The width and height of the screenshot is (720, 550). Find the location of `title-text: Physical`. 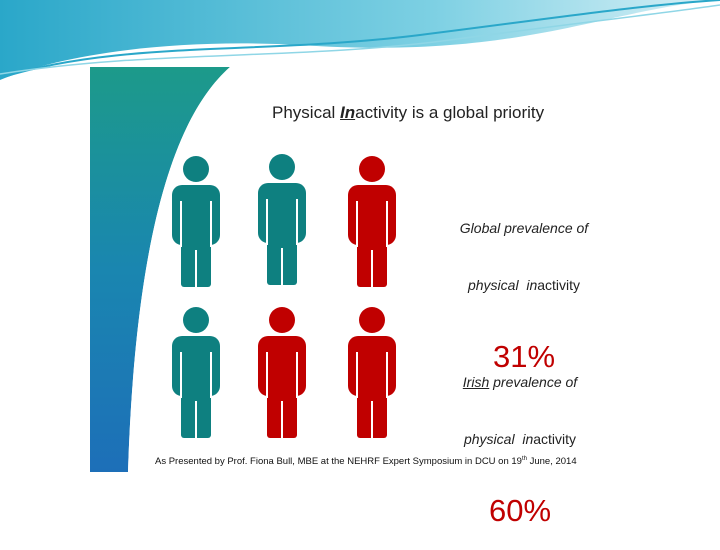

title-text: Physical is located at coordinates (306, 112).